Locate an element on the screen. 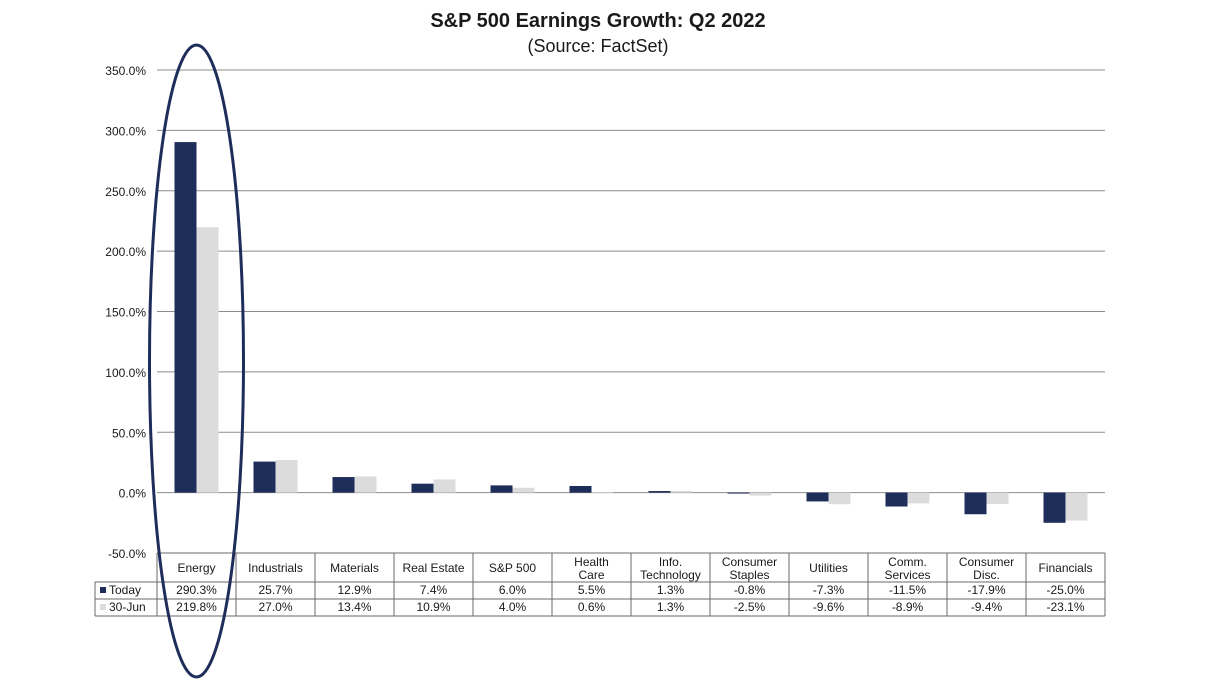 The image size is (1226, 690). data-label: 5.5% is located at coordinates (592, 590).